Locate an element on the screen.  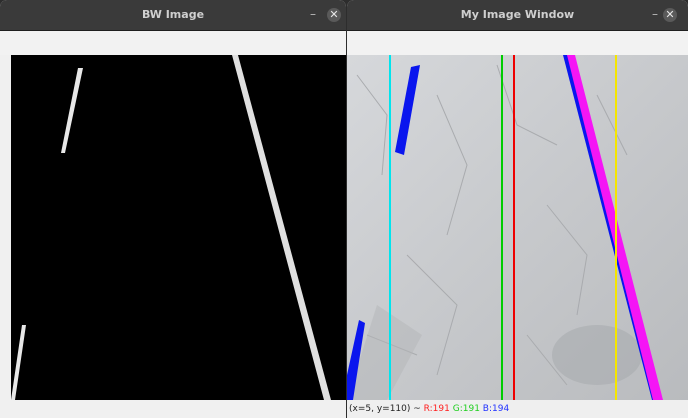
titlebar: My Image Window – ✕ is located at coordinates (517, 15).